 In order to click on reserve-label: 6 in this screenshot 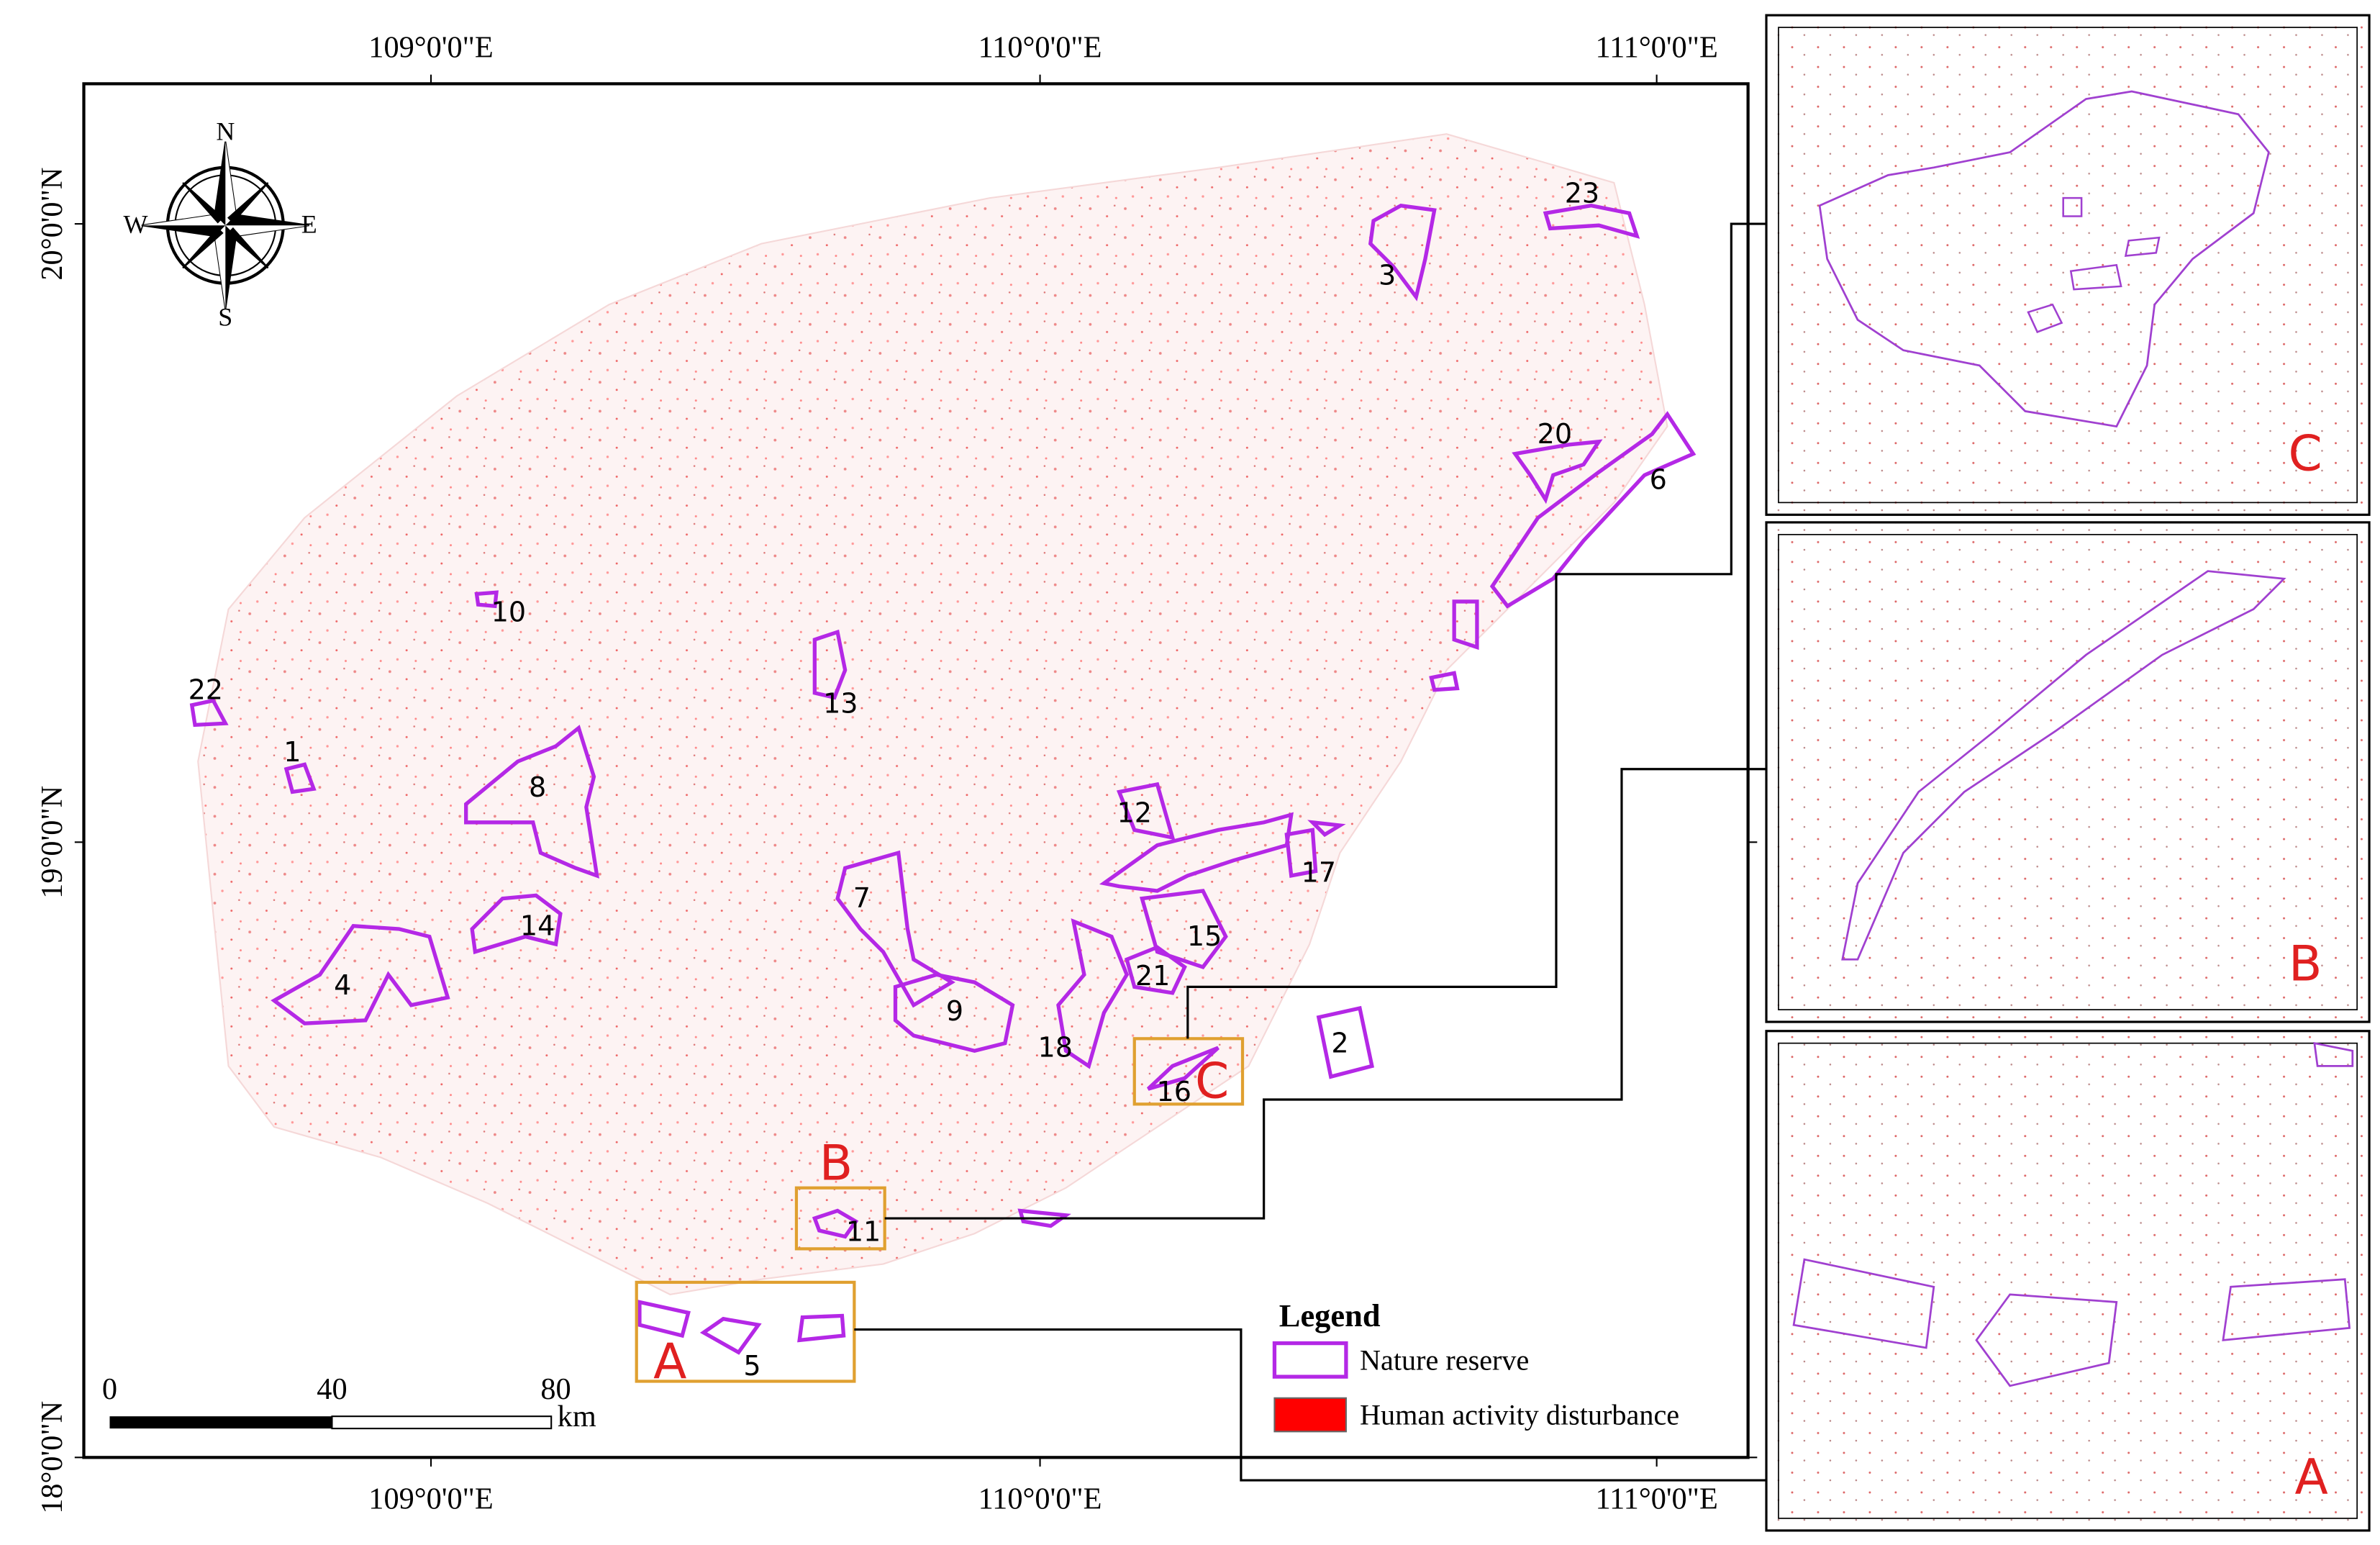, I will do `click(1658, 479)`.